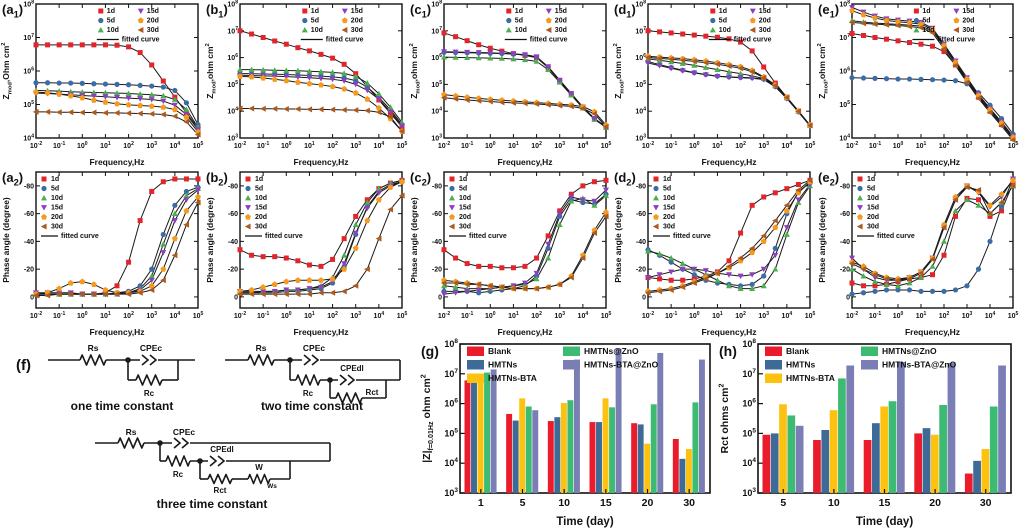  Describe the element at coordinates (149, 393) in the screenshot. I see `circuit-label: Rc` at that location.